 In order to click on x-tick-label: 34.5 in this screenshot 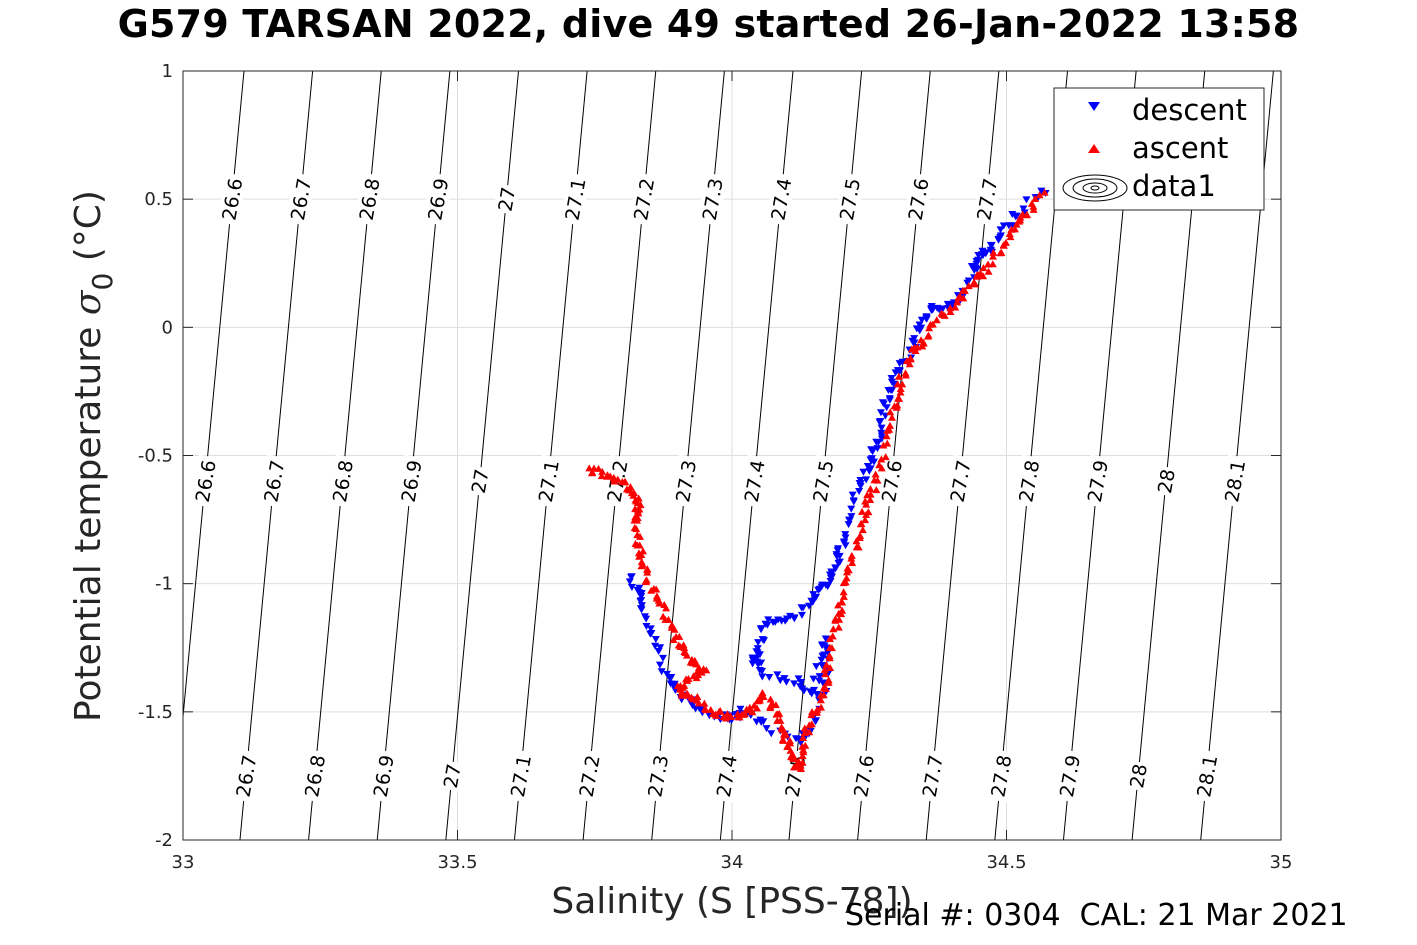, I will do `click(1006, 862)`.